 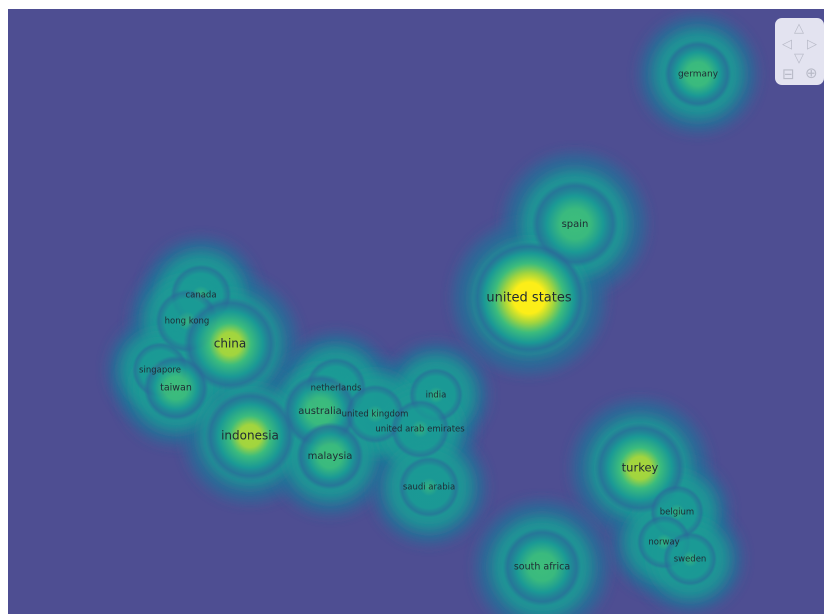 I want to click on node-label: spain, so click(x=575, y=224).